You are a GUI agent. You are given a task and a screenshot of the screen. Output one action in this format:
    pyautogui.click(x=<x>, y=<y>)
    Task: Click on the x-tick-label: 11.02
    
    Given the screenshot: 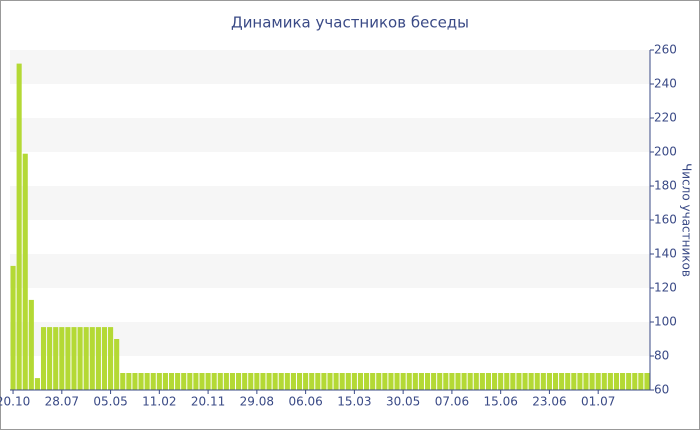 What is the action you would take?
    pyautogui.click(x=159, y=402)
    